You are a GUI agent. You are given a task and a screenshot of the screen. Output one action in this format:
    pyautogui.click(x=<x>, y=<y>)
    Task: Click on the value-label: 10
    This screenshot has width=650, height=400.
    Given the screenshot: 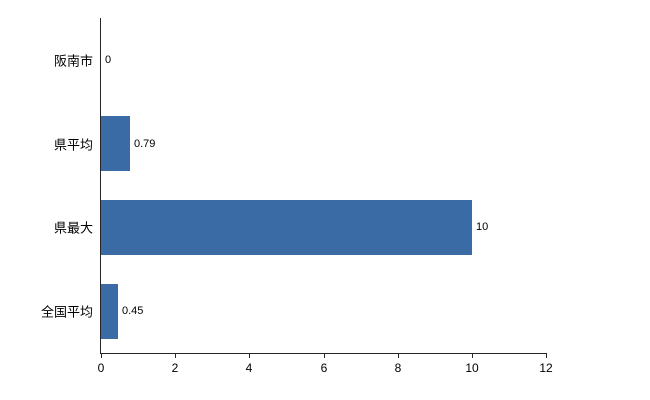 What is the action you would take?
    pyautogui.click(x=482, y=227)
    